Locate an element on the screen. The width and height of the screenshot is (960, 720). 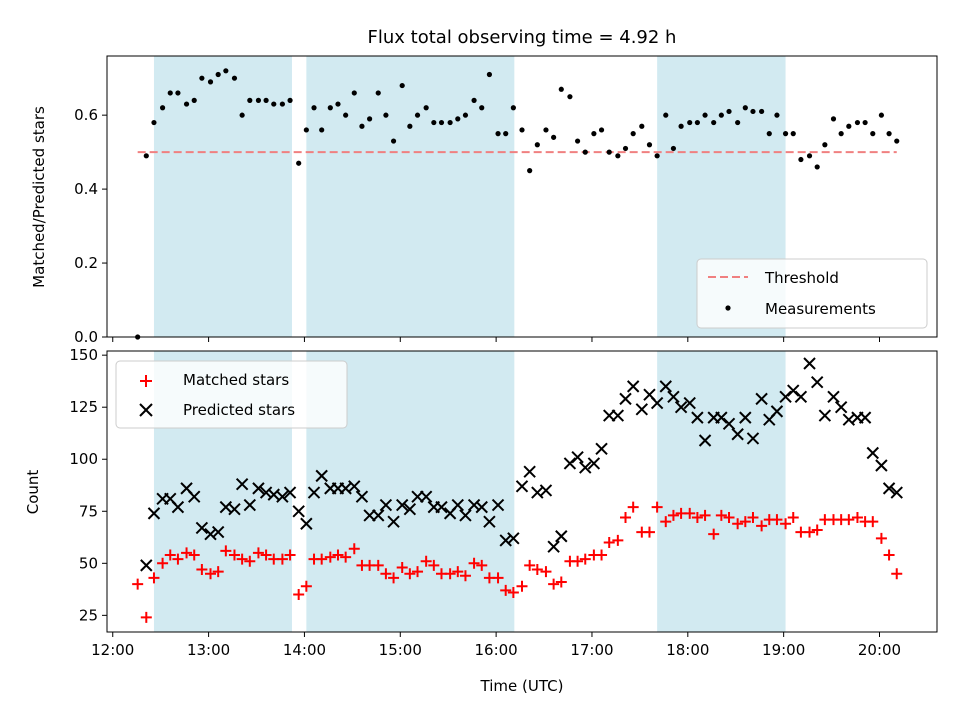
y-tick-label: 0.4 is located at coordinates (86, 189).